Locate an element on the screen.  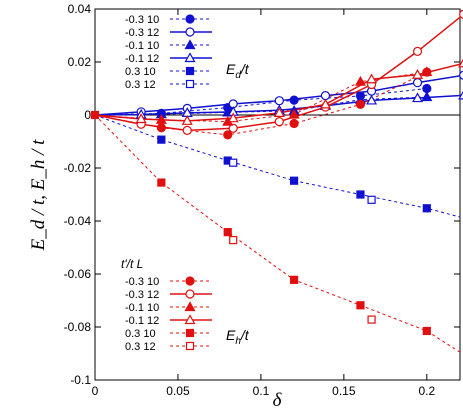
legend-header: t'/t L is located at coordinates (132, 264).